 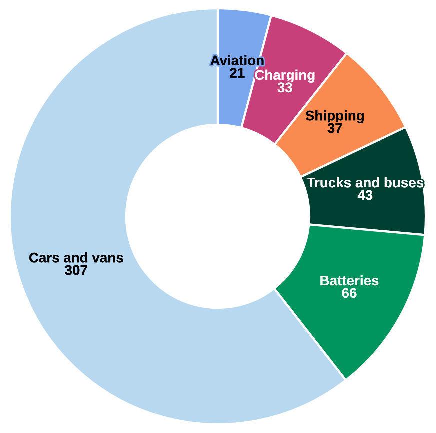 What do you see at coordinates (285, 87) in the screenshot?
I see `data-label: 33` at bounding box center [285, 87].